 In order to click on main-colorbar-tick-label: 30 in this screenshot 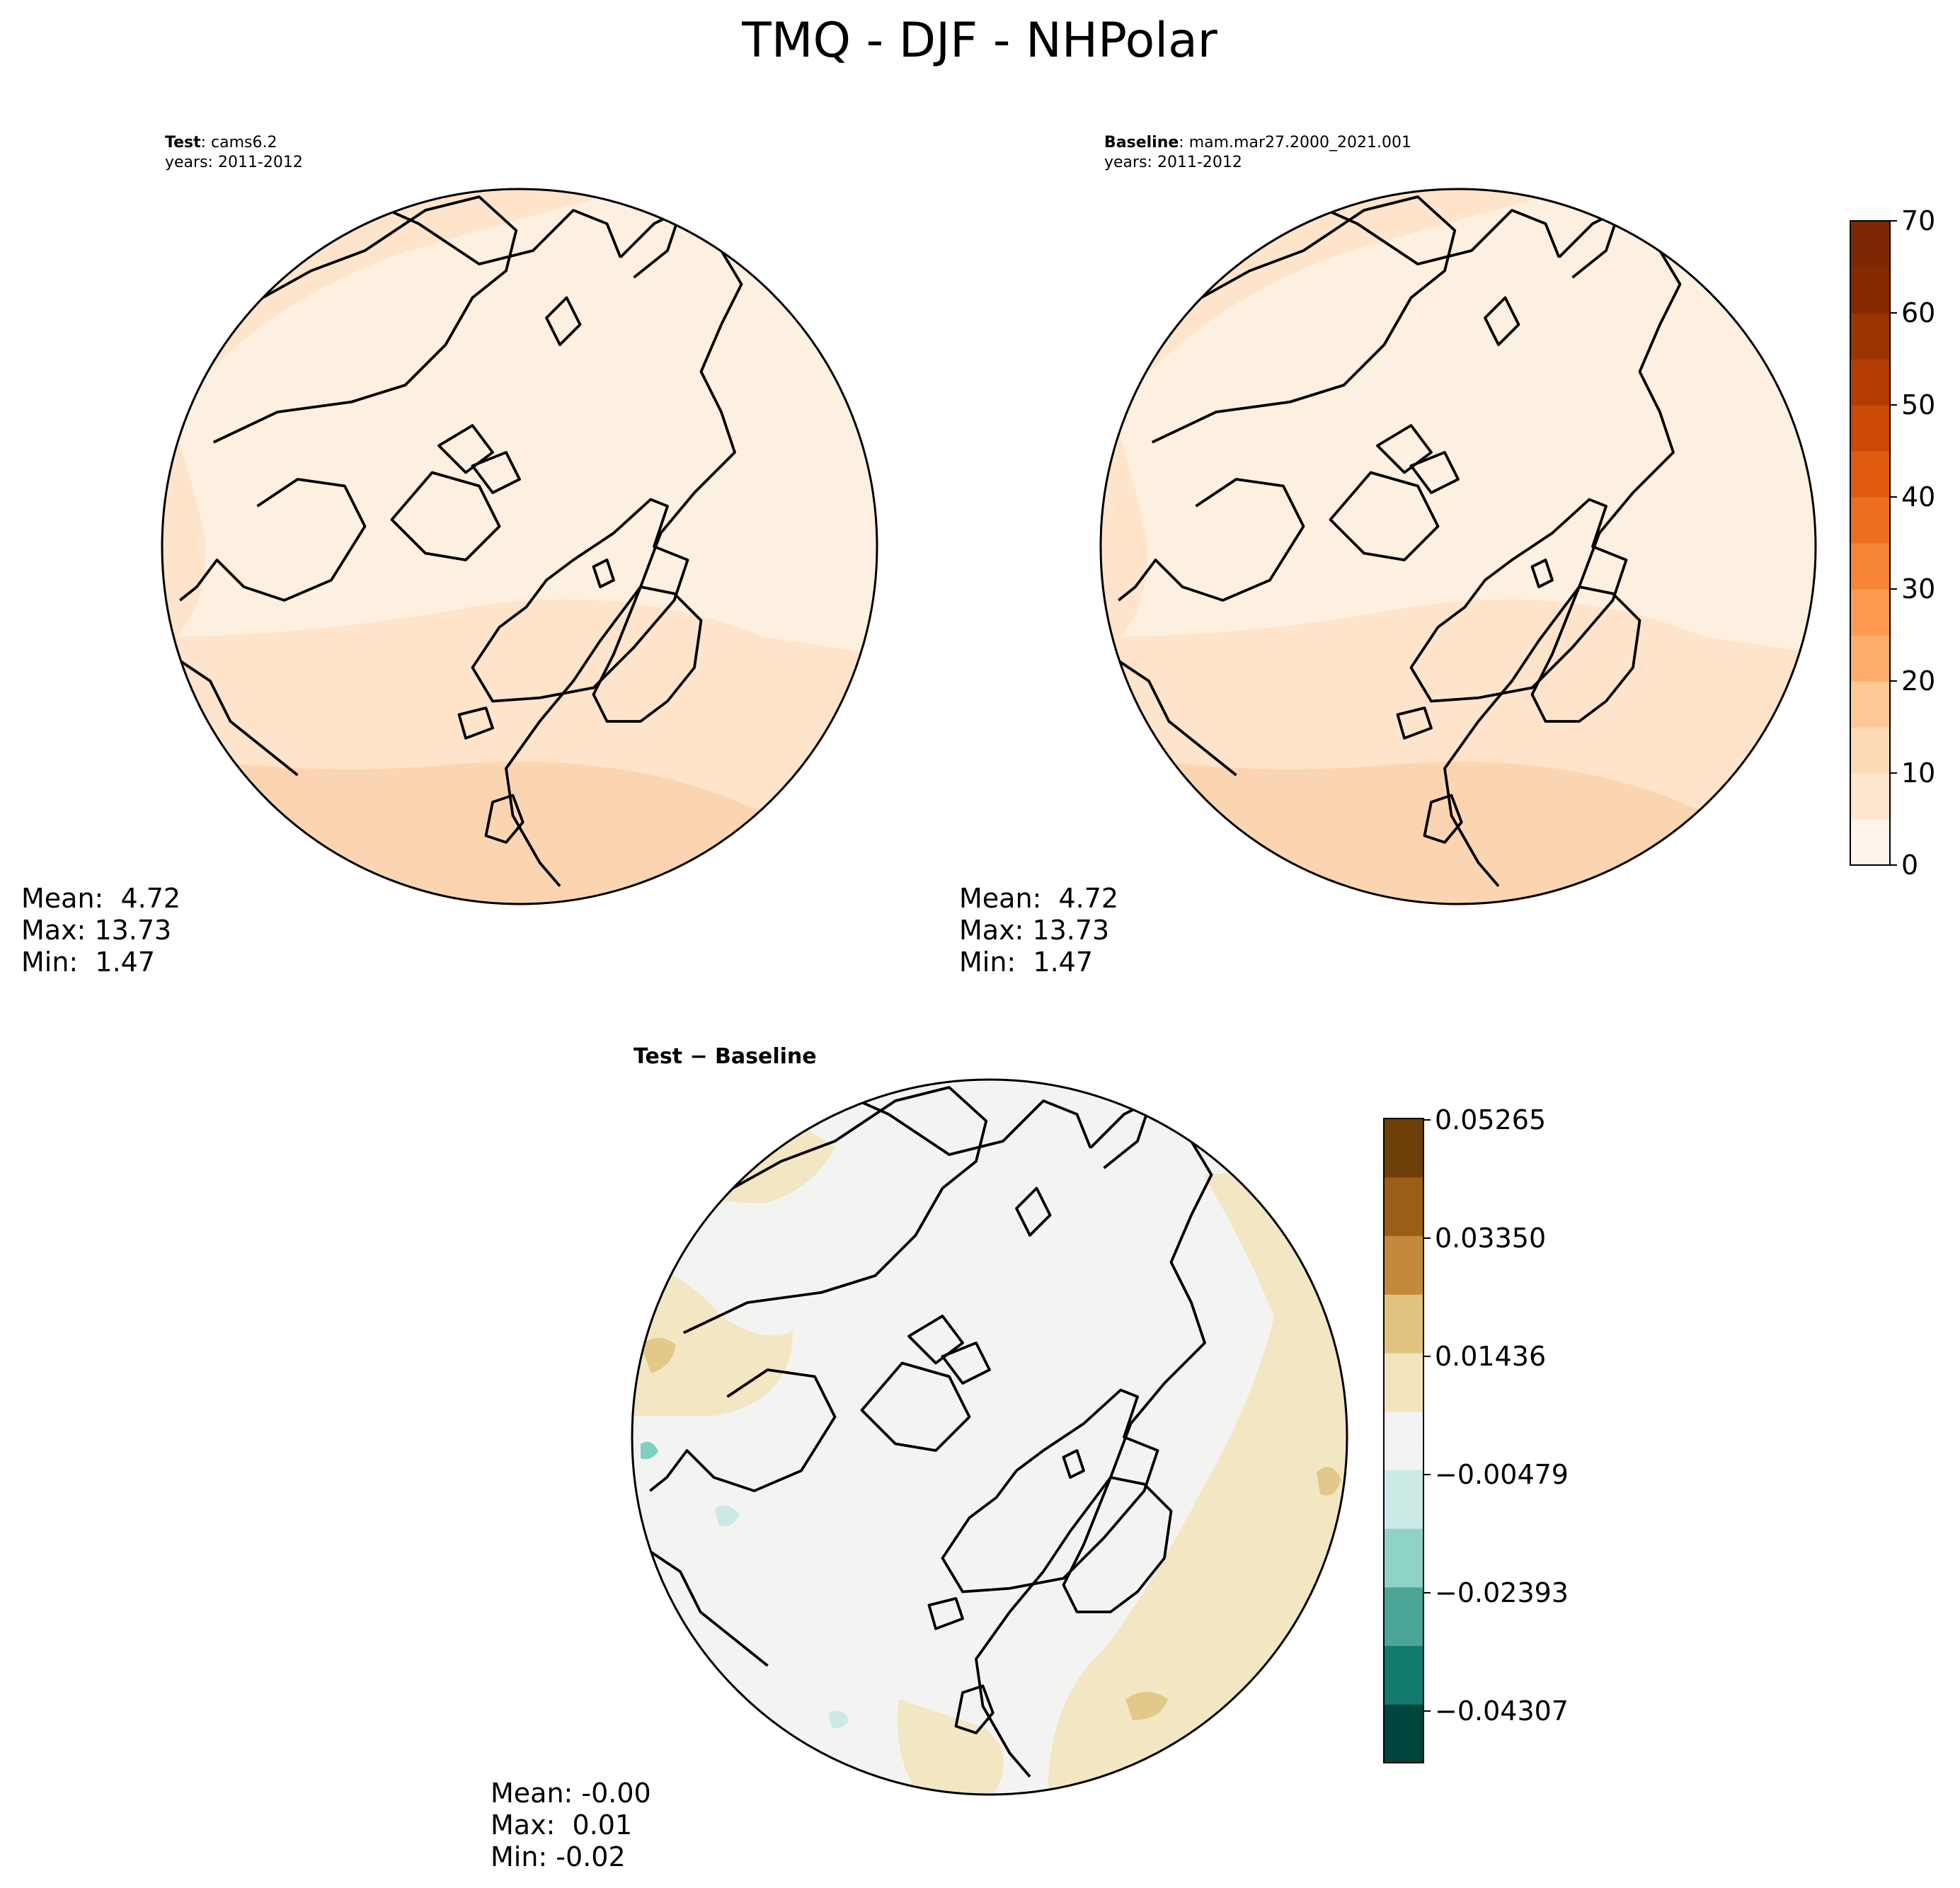, I will do `click(1918, 589)`.